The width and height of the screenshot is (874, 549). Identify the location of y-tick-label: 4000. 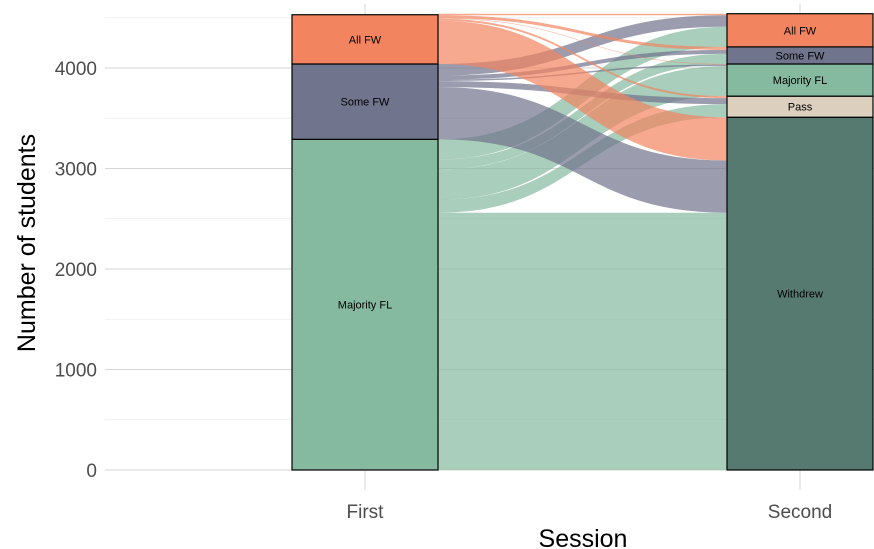
(76, 69).